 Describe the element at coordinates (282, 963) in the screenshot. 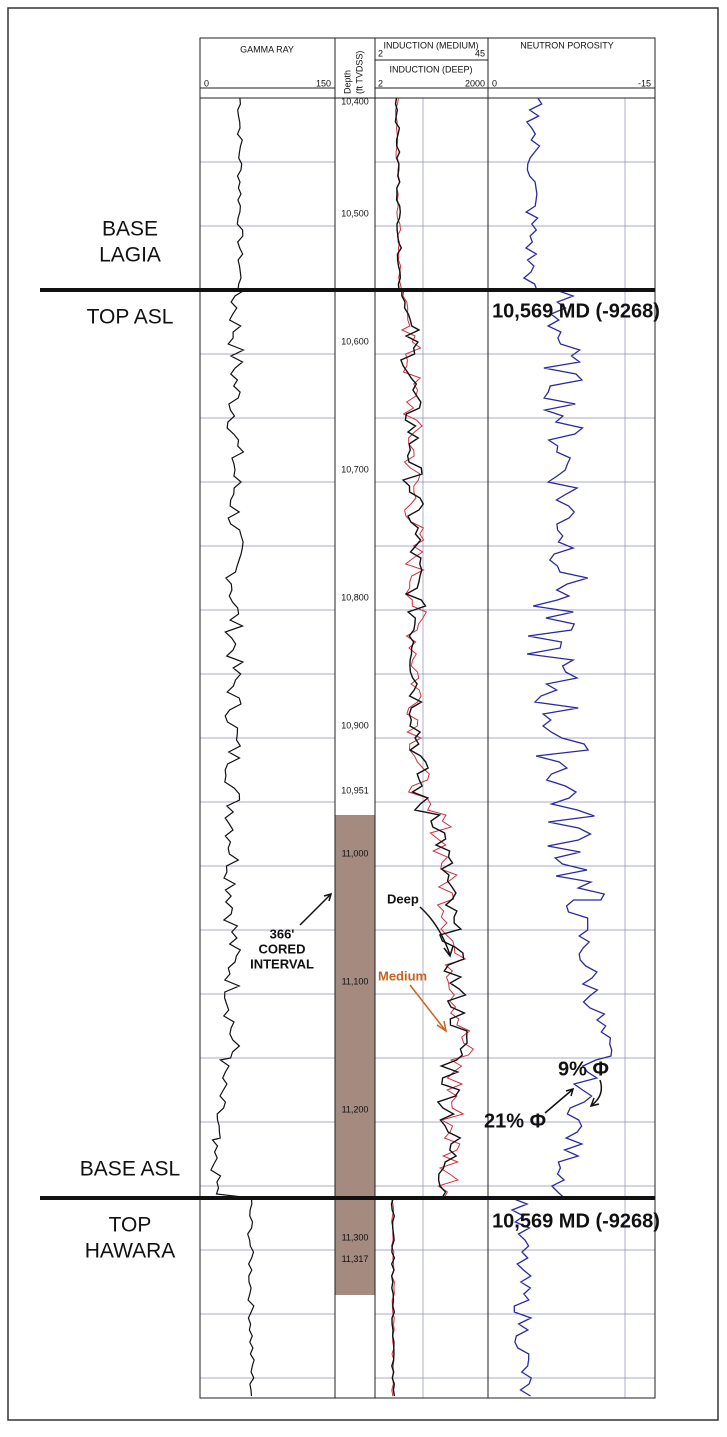

I see `cored-label: INTERVAL` at that location.